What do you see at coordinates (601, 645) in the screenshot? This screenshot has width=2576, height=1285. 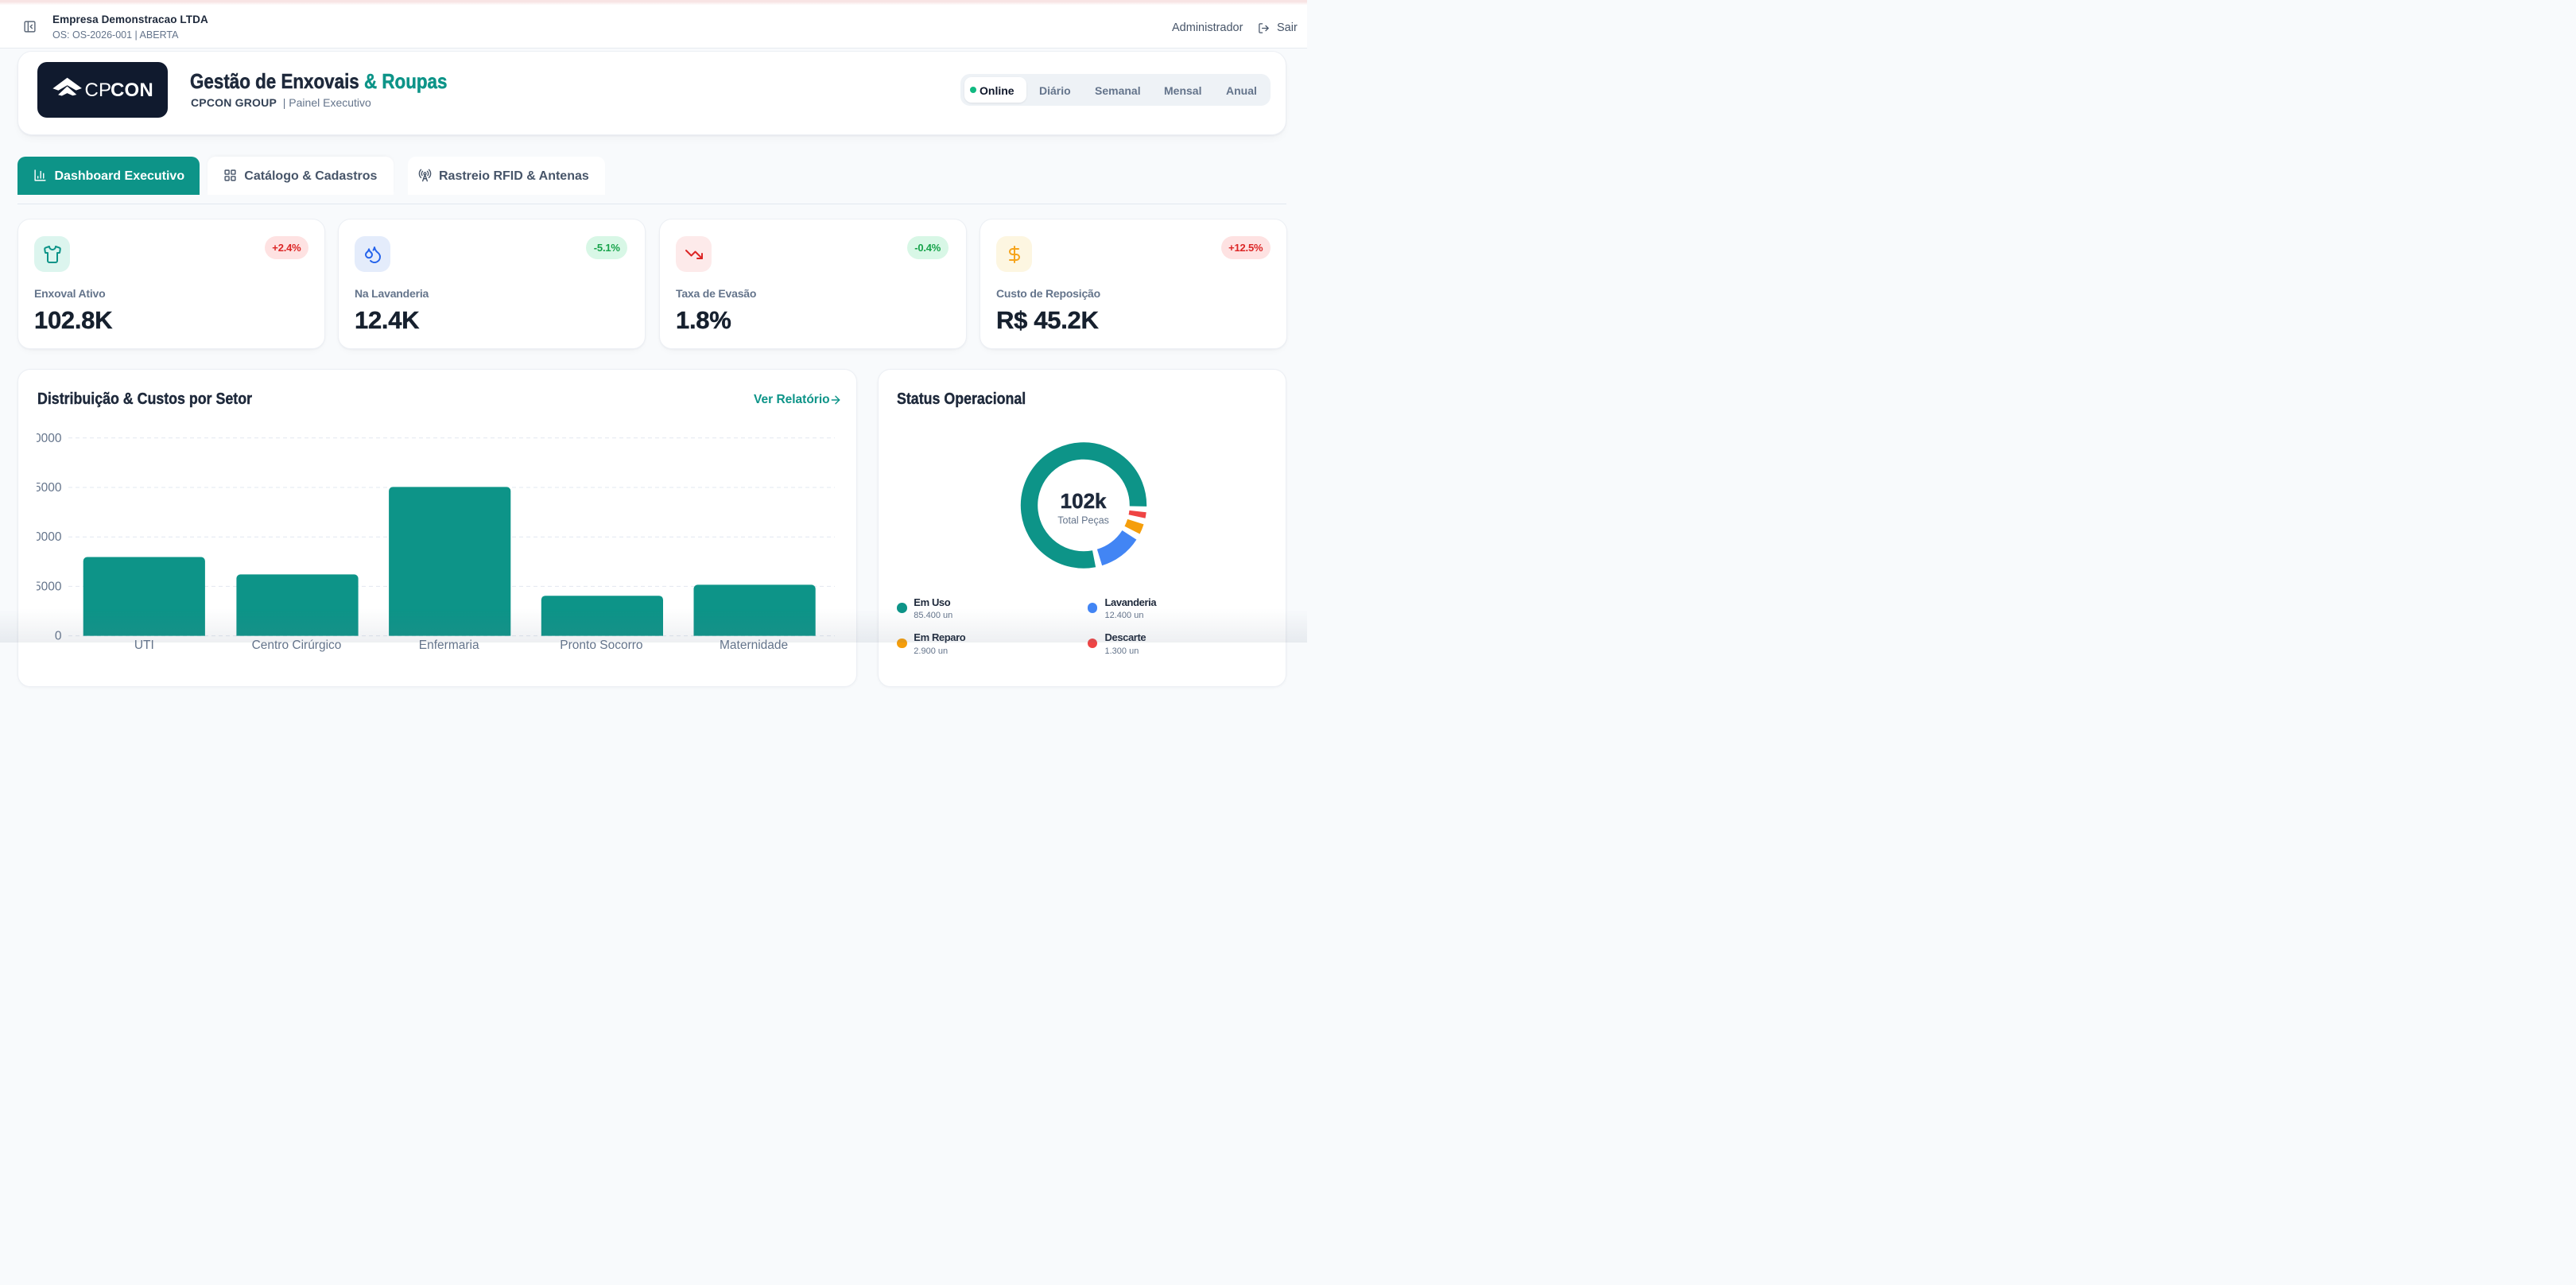 I see `svg-text: Pronto Socorro` at bounding box center [601, 645].